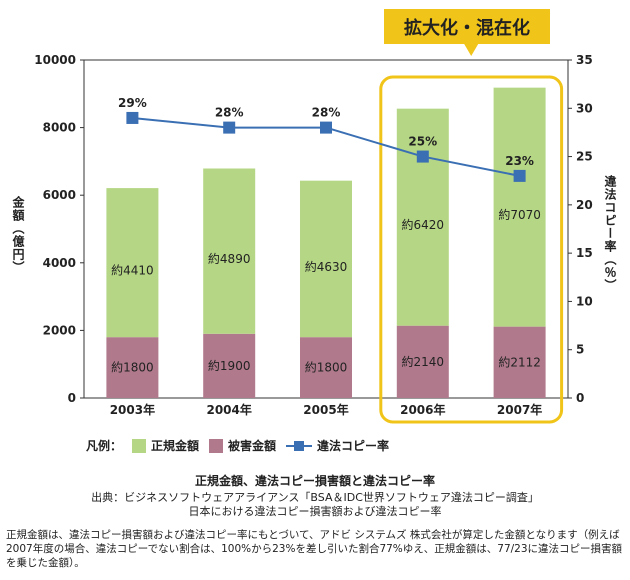 Image resolution: width=630 pixels, height=580 pixels. Describe the element at coordinates (584, 60) in the screenshot. I see `y2-tick-label: 35` at that location.